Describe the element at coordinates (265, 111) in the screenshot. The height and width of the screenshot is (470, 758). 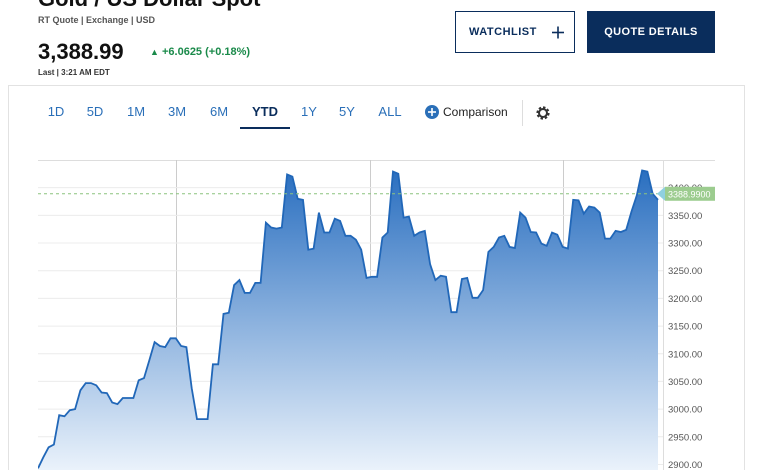
I see `range-tab: YTD` at that location.